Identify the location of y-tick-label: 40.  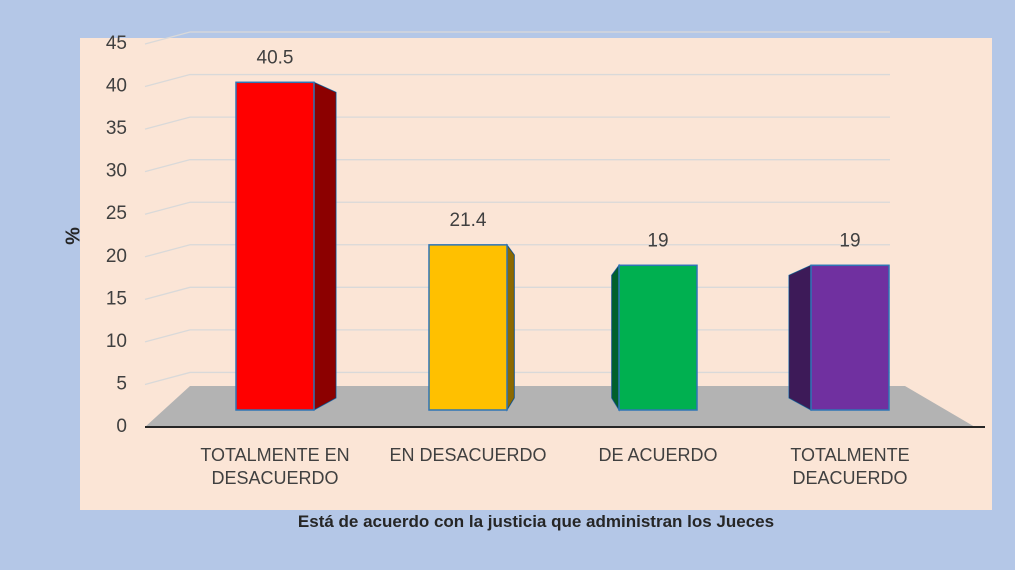
(116, 86).